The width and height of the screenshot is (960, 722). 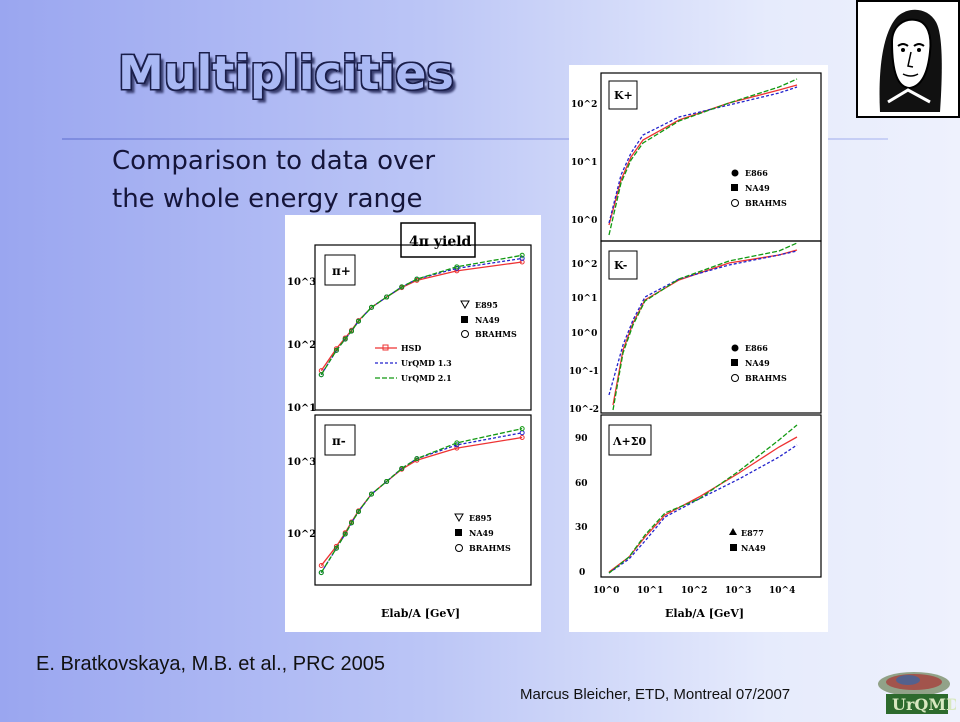 What do you see at coordinates (286, 73) in the screenshot?
I see `slide-title: Multiplicities` at bounding box center [286, 73].